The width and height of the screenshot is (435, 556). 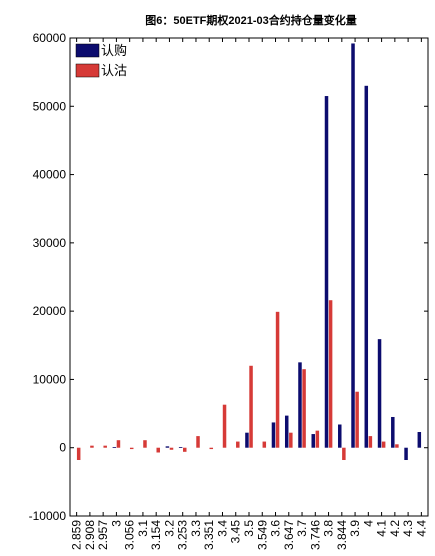 What do you see at coordinates (169, 528) in the screenshot?
I see `x-tick-label: 3.2` at bounding box center [169, 528].